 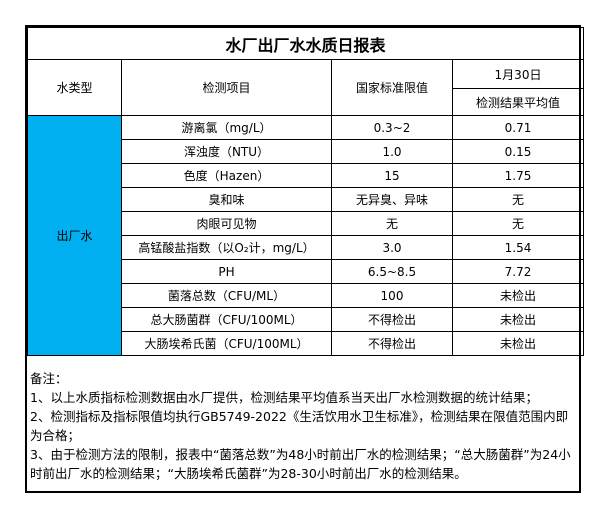 What do you see at coordinates (392, 223) in the screenshot?
I see `standard-cell: 无` at bounding box center [392, 223].